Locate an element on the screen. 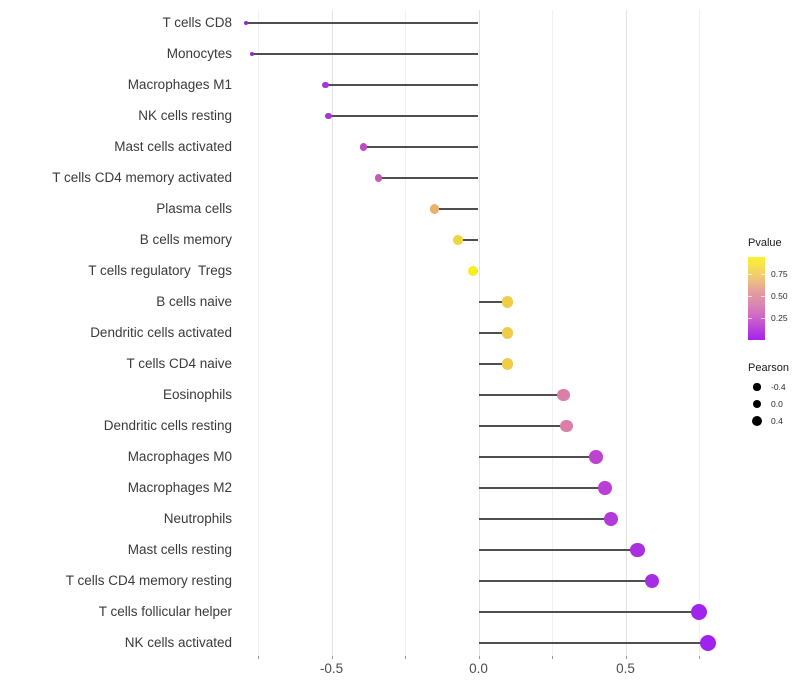 Image resolution: width=800 pixels, height=700 pixels. category-label: Dendritic cells activated is located at coordinates (161, 332).